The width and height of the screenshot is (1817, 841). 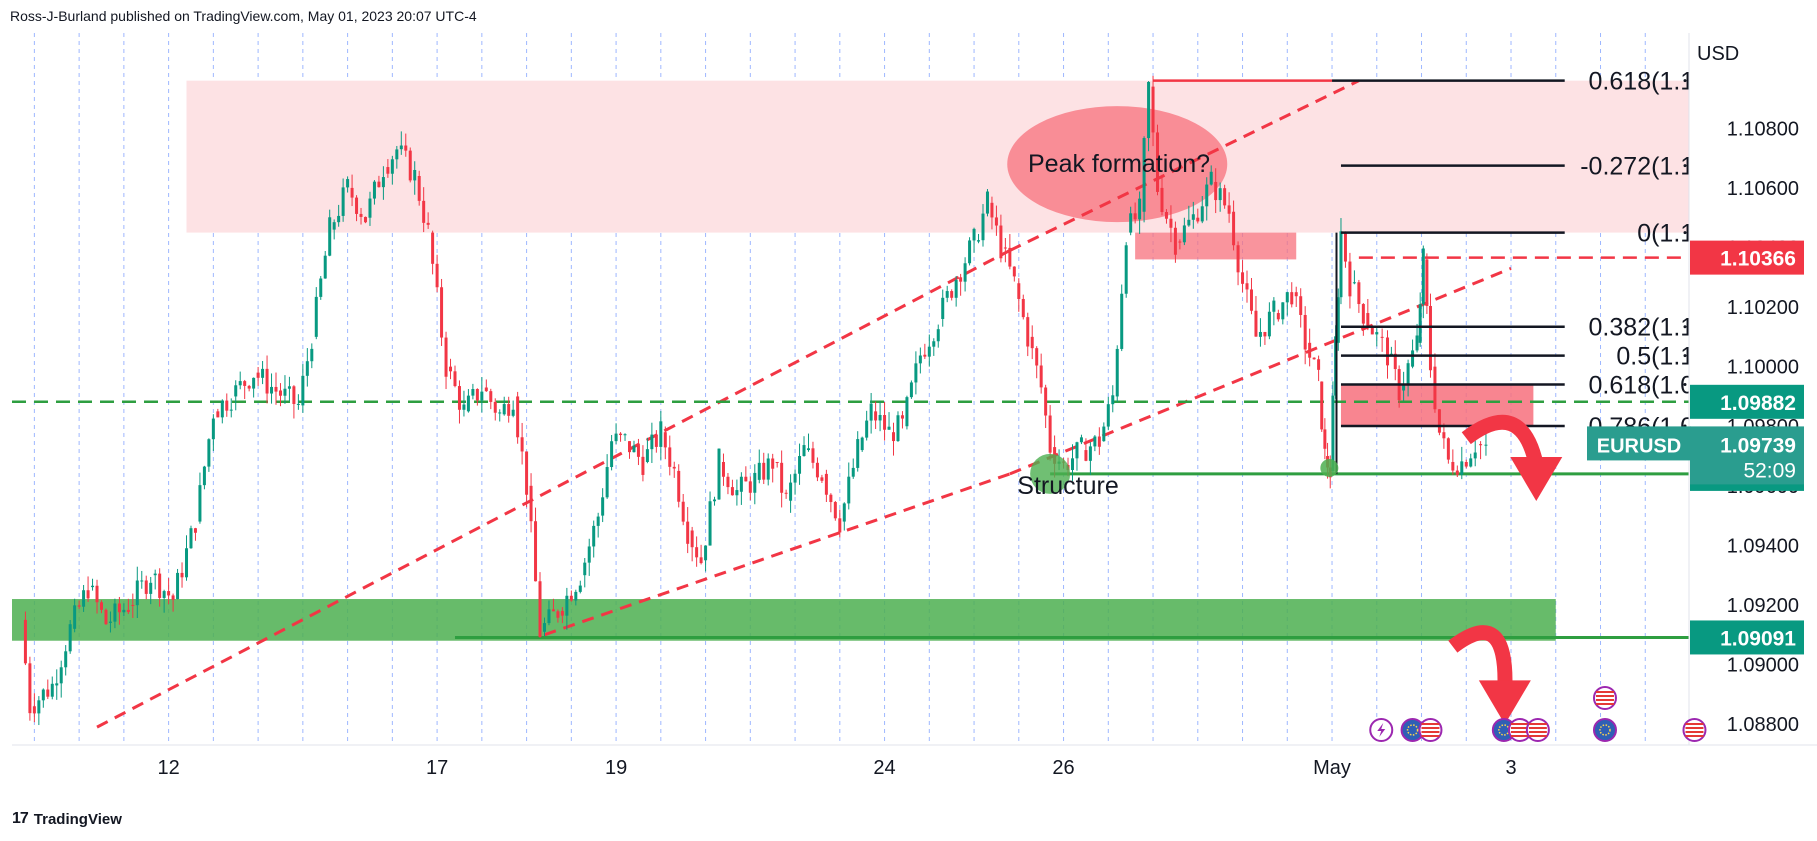 I want to click on y-tick-label: 1.08800, so click(x=1763, y=725).